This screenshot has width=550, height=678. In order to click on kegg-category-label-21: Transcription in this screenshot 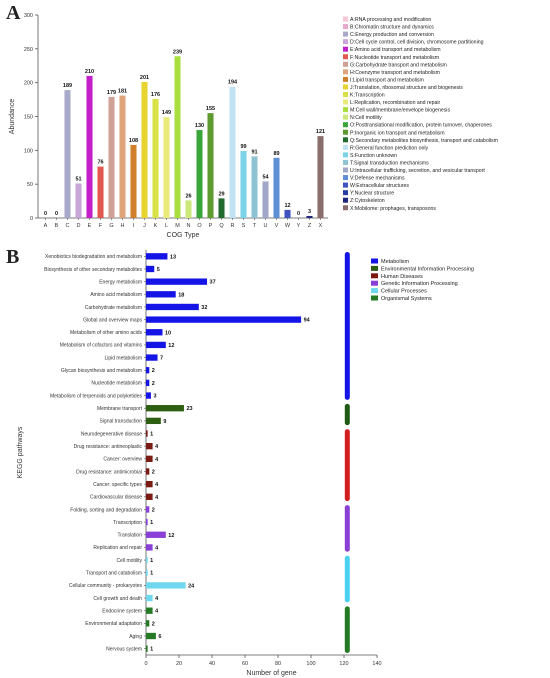, I will do `click(127, 523)`.